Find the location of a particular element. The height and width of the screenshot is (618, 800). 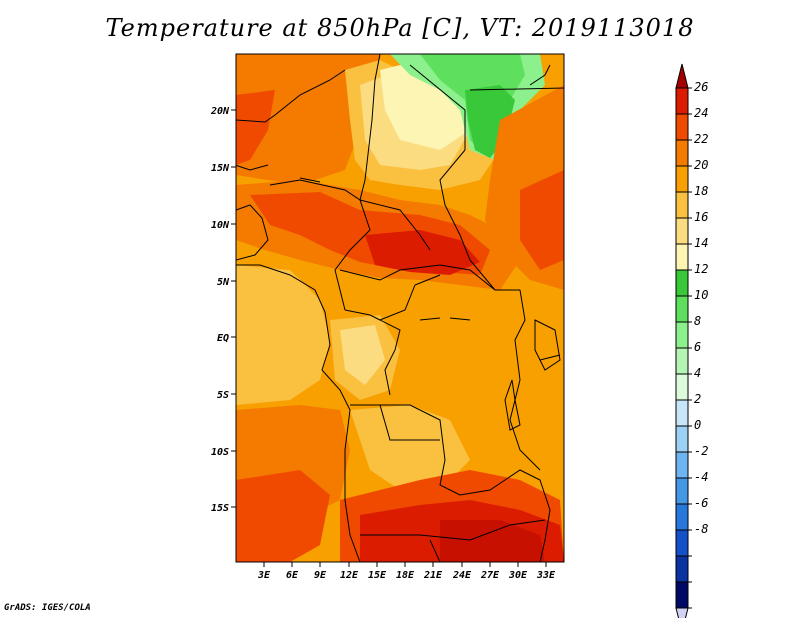

lon-label: 6E is located at coordinates (292, 575).